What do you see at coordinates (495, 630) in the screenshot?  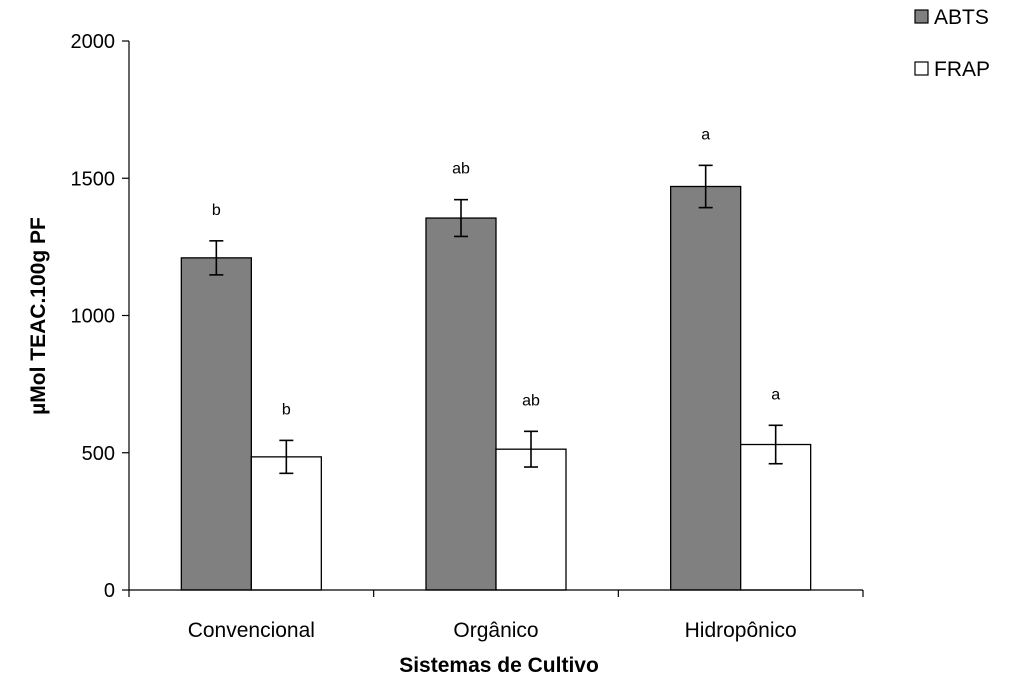 I see `category-label: Orgânico` at bounding box center [495, 630].